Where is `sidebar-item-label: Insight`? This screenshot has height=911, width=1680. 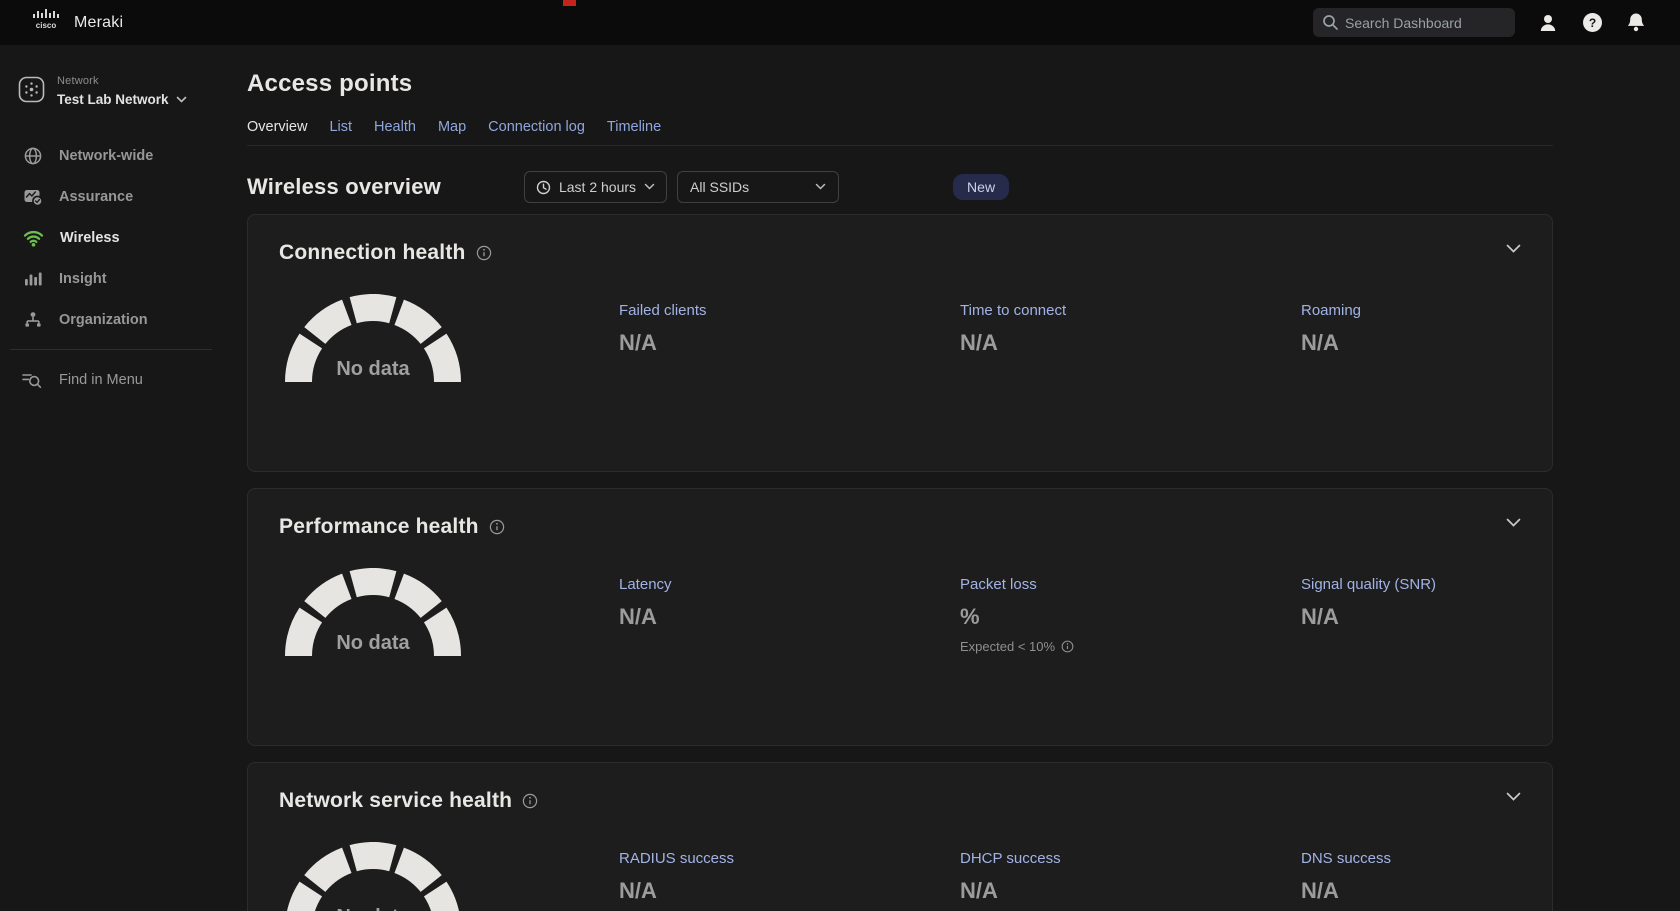
sidebar-item-label: Insight is located at coordinates (83, 278).